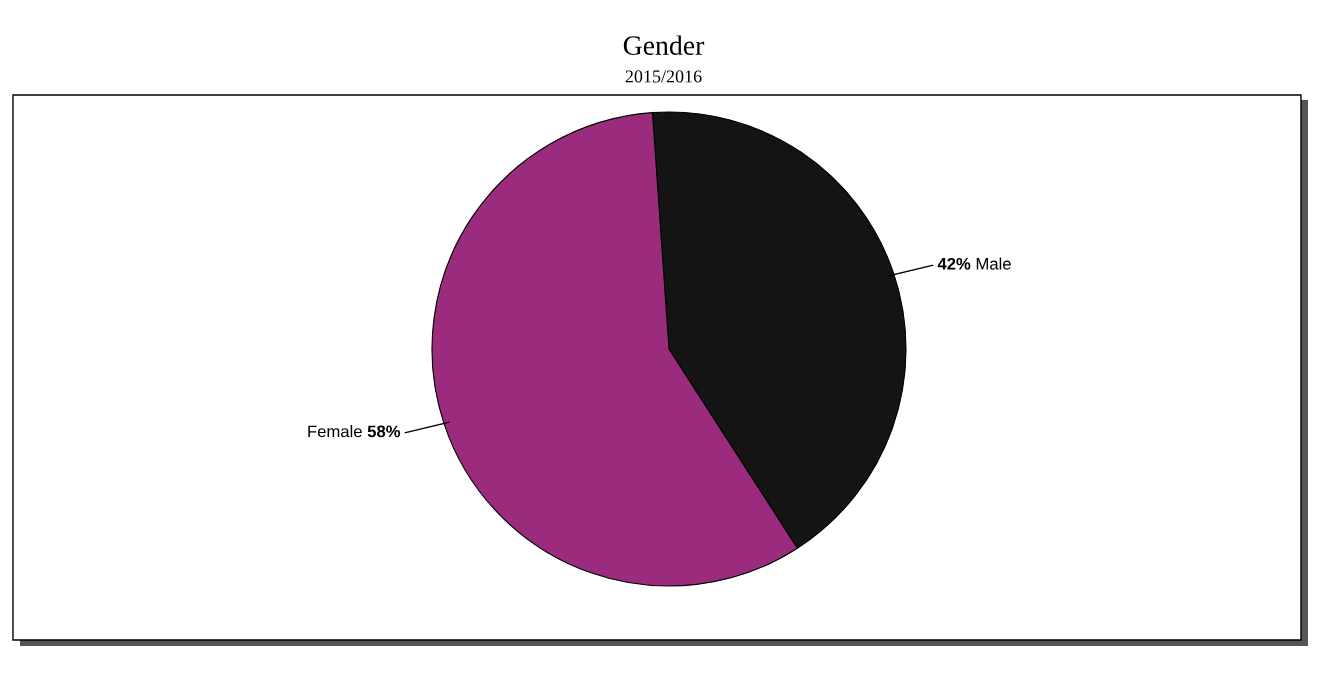 The height and width of the screenshot is (686, 1327). What do you see at coordinates (335, 431) in the screenshot?
I see `slice-label: Female` at bounding box center [335, 431].